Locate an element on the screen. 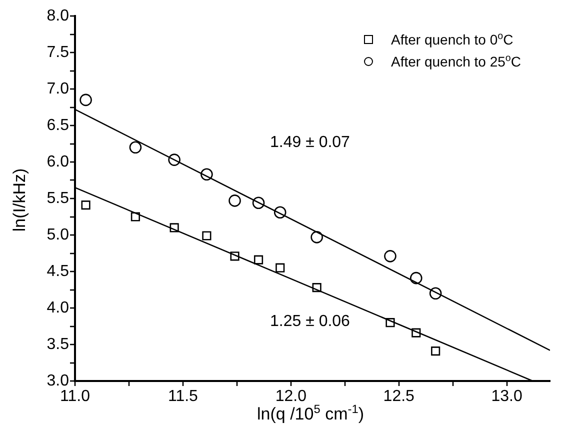 This screenshot has height=429, width=561. y-tick-label: 7.0 is located at coordinates (58, 89).